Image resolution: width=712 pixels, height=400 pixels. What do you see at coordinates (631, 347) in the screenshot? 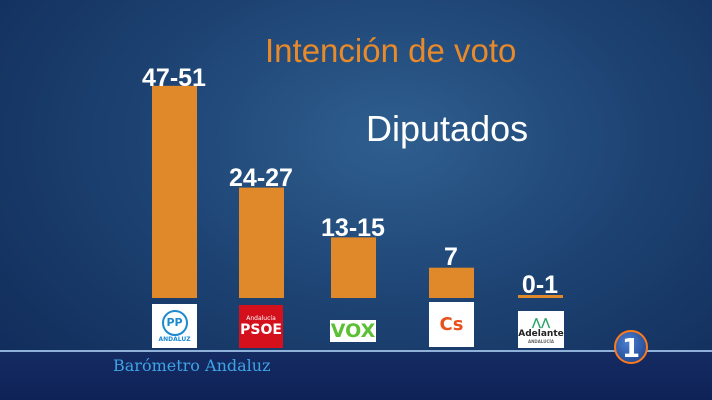
I see `channel-logo: 1` at bounding box center [631, 347].